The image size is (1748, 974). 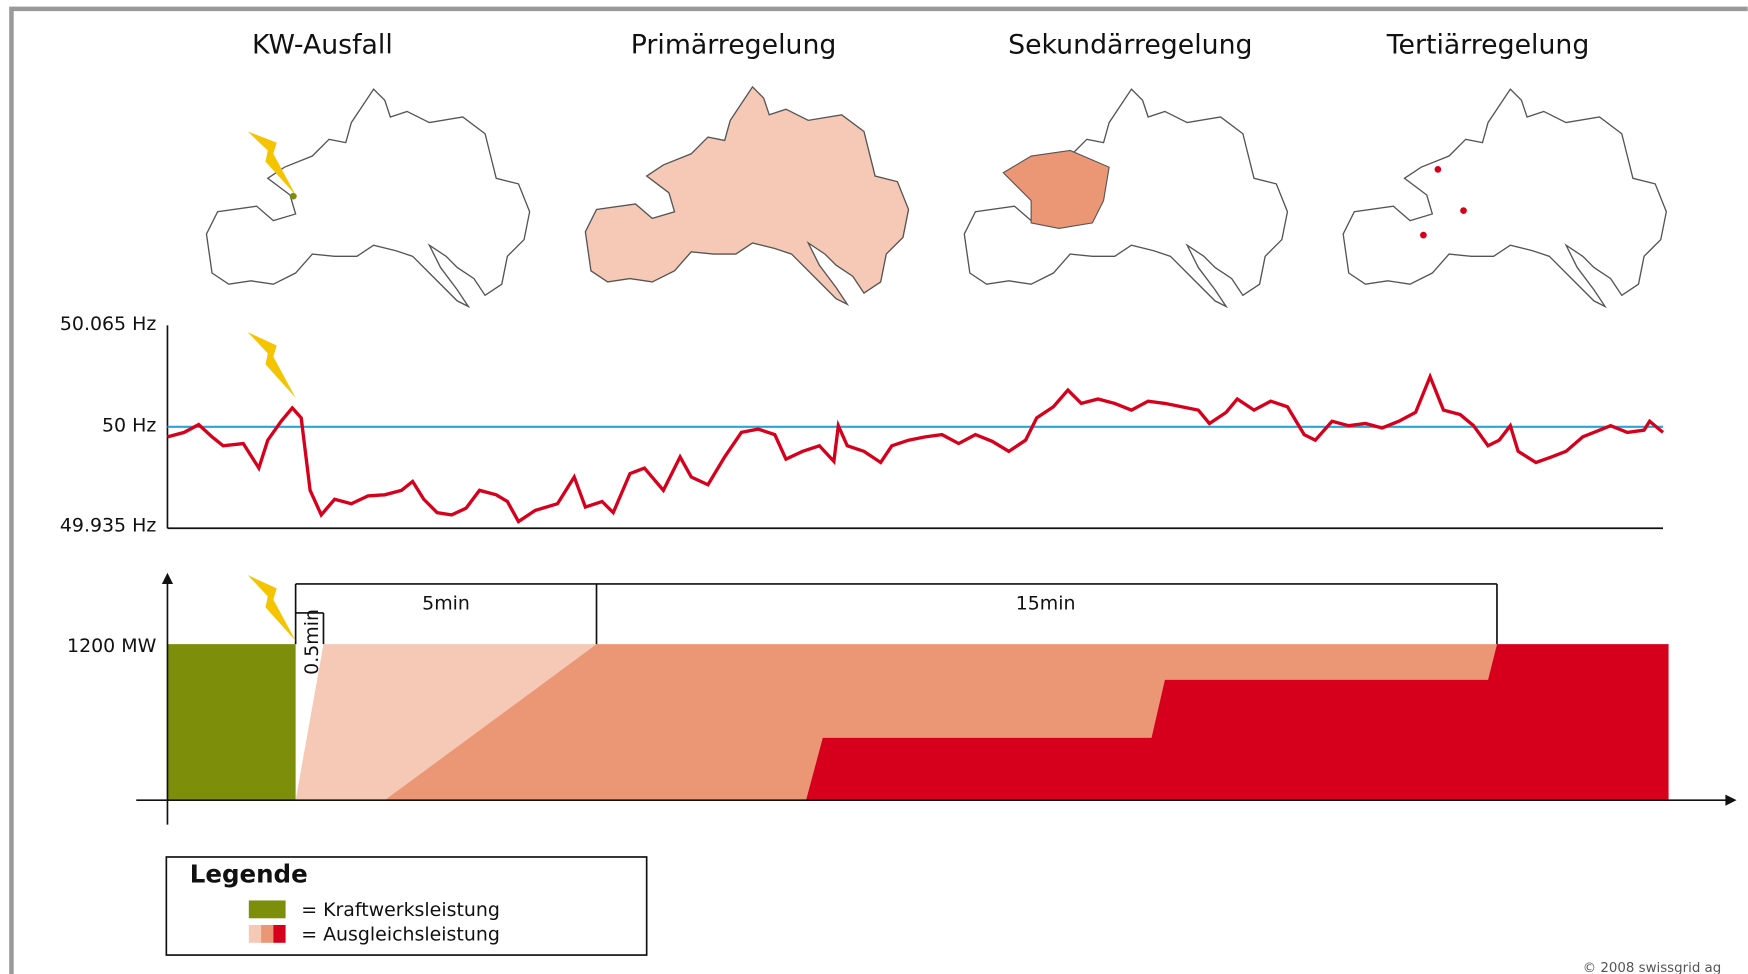 What do you see at coordinates (446, 604) in the screenshot?
I see `duration: 5min` at bounding box center [446, 604].